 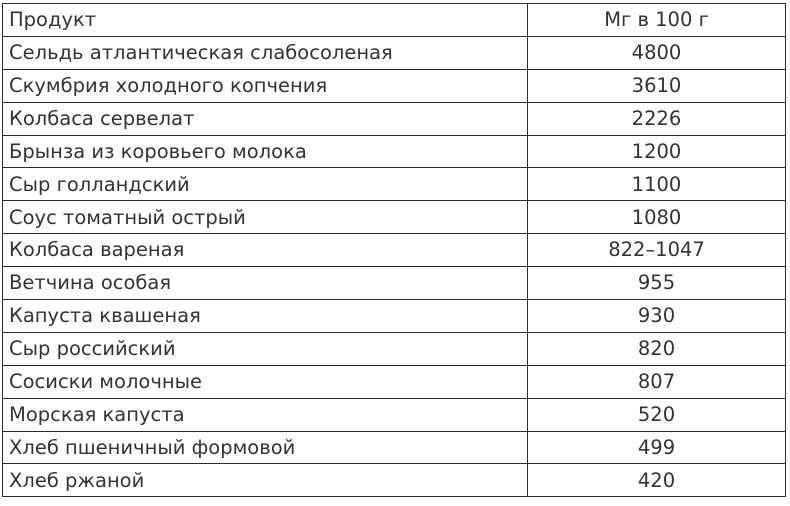 What do you see at coordinates (265, 250) in the screenshot?
I see `product-cell: Колбаса вареная` at bounding box center [265, 250].